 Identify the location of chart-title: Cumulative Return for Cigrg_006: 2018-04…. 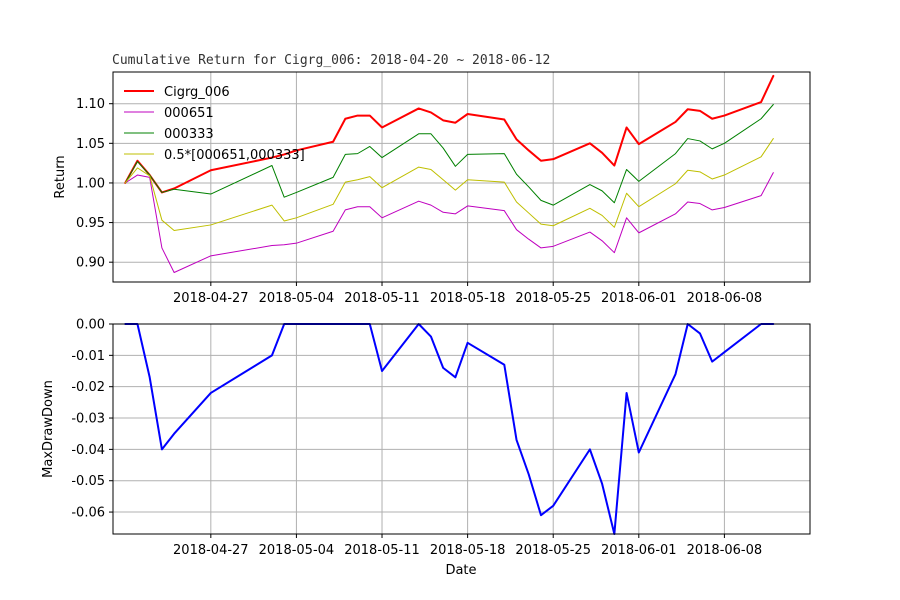
(331, 60).